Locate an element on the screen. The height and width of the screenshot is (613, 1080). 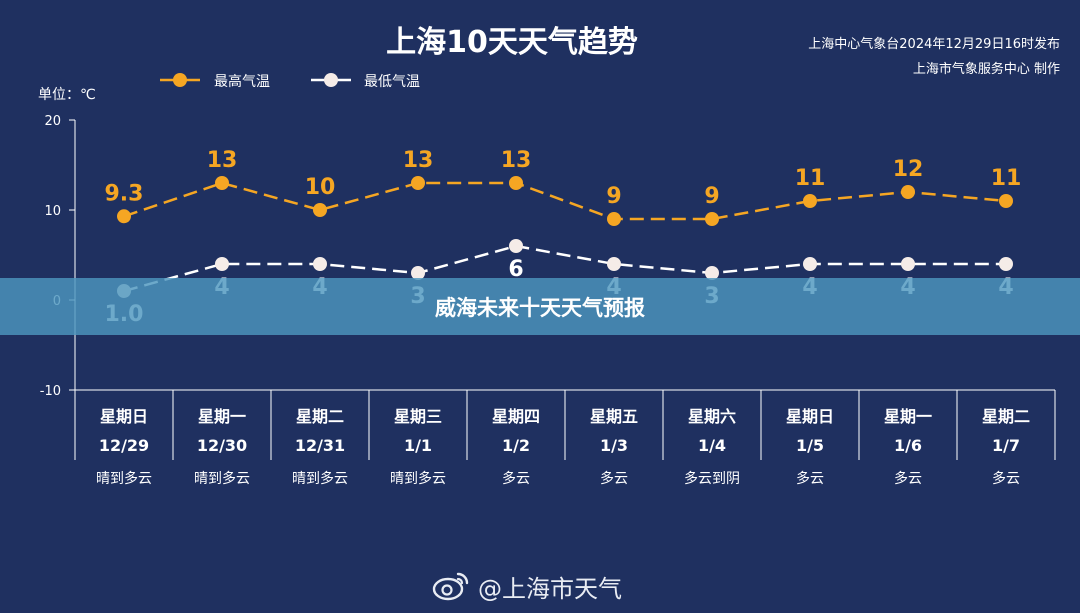
legend-high-label: 最高气温 is located at coordinates (242, 81).